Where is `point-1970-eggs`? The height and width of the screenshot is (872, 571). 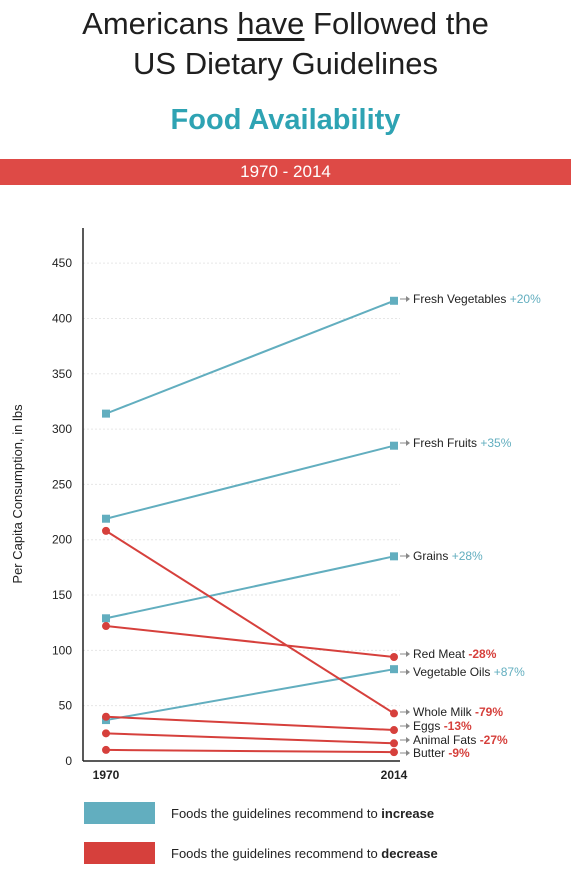
point-1970-eggs is located at coordinates (106, 716).